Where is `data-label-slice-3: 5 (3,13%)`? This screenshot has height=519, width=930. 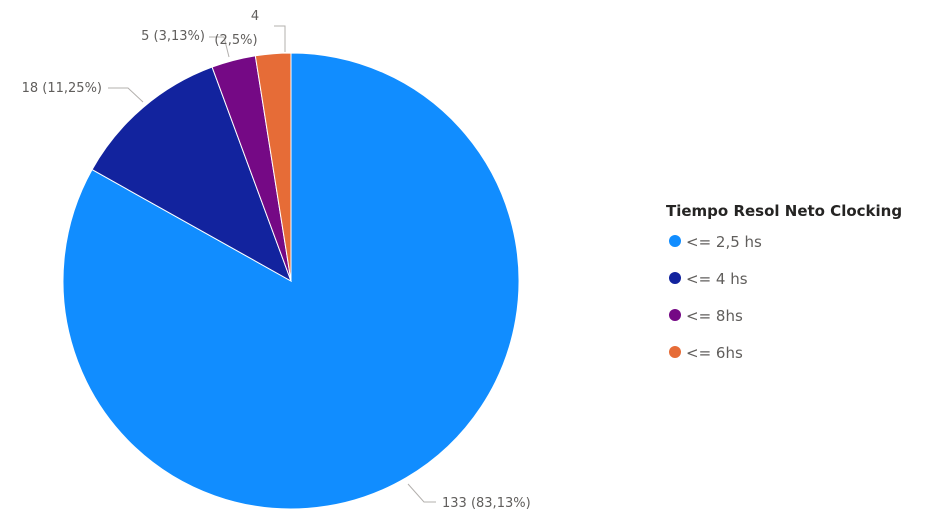
data-label-slice-3: 5 (3,13%) is located at coordinates (173, 36).